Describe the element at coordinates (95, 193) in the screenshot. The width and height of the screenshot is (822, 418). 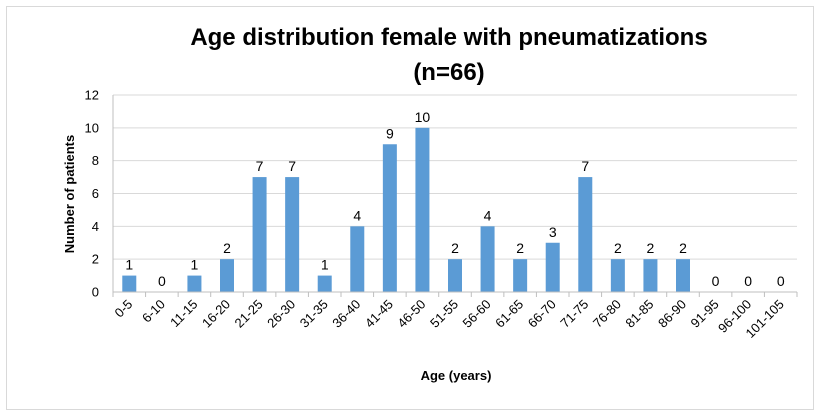
I see `y-tick-label: 6` at that location.